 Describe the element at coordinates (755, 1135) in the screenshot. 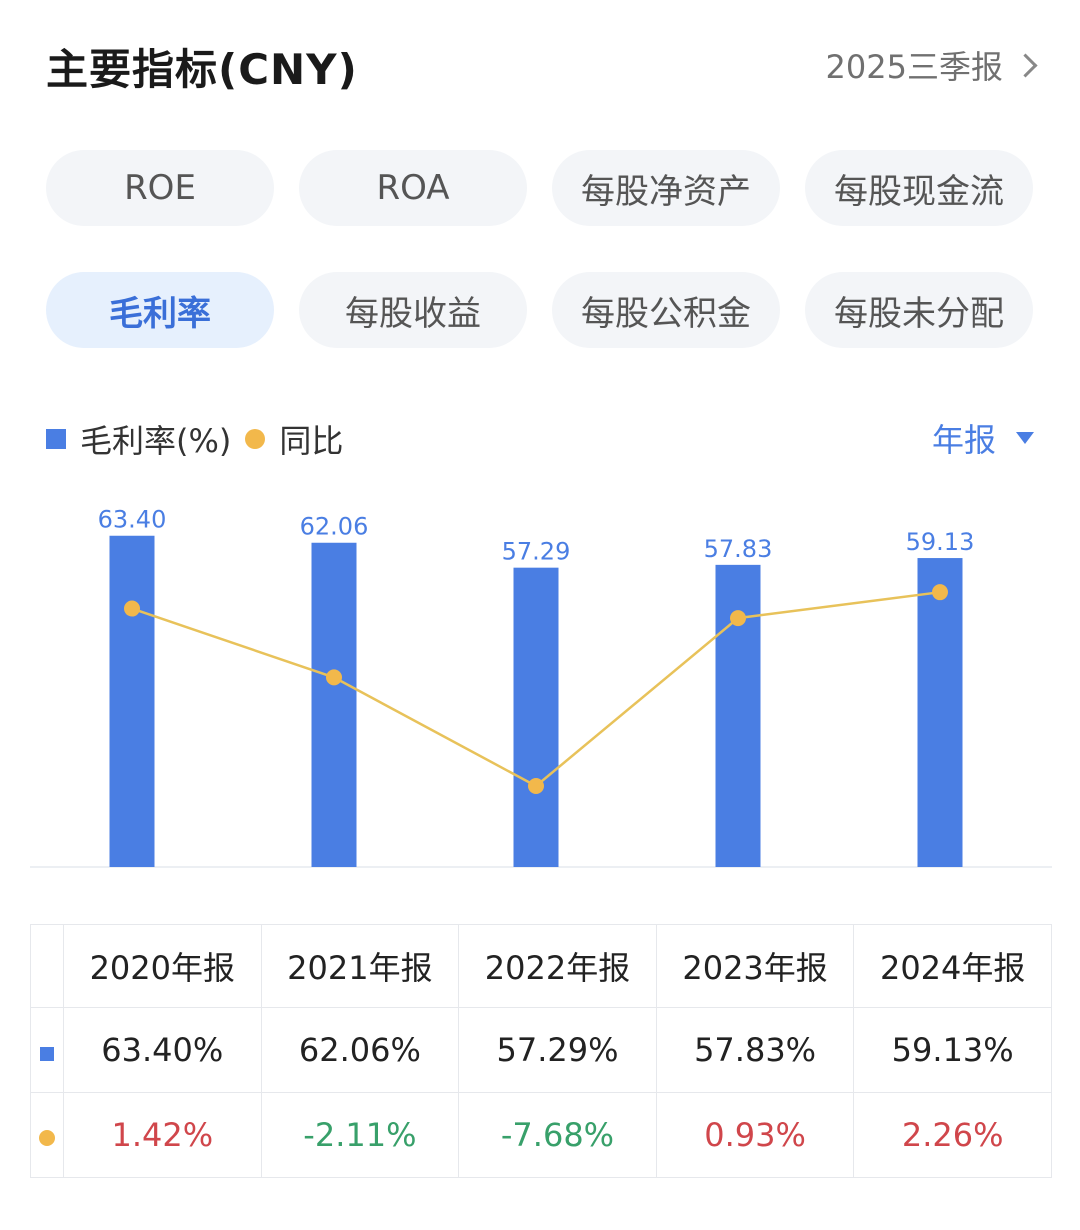

I see `table-cell: 0.93%` at that location.